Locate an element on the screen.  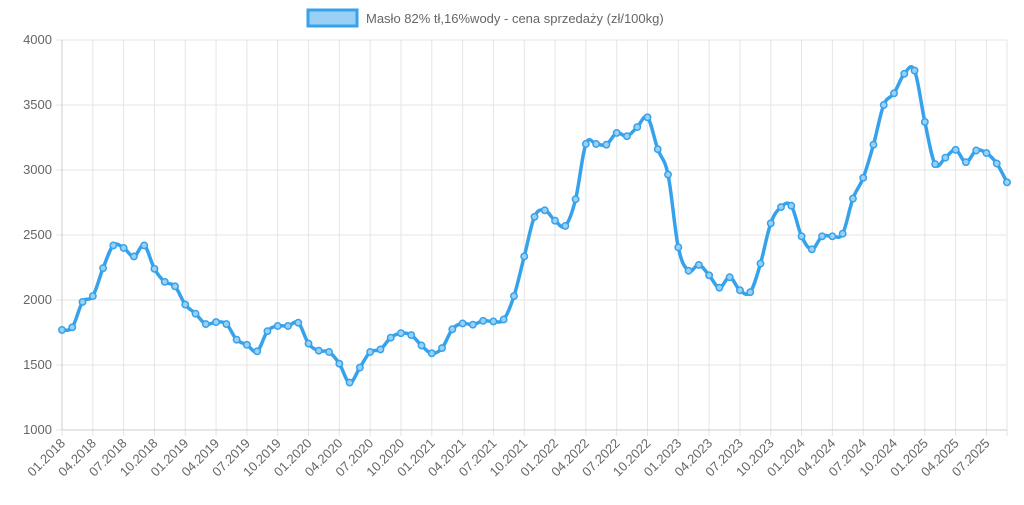
y-tick-label: 1000 is located at coordinates (37, 429).